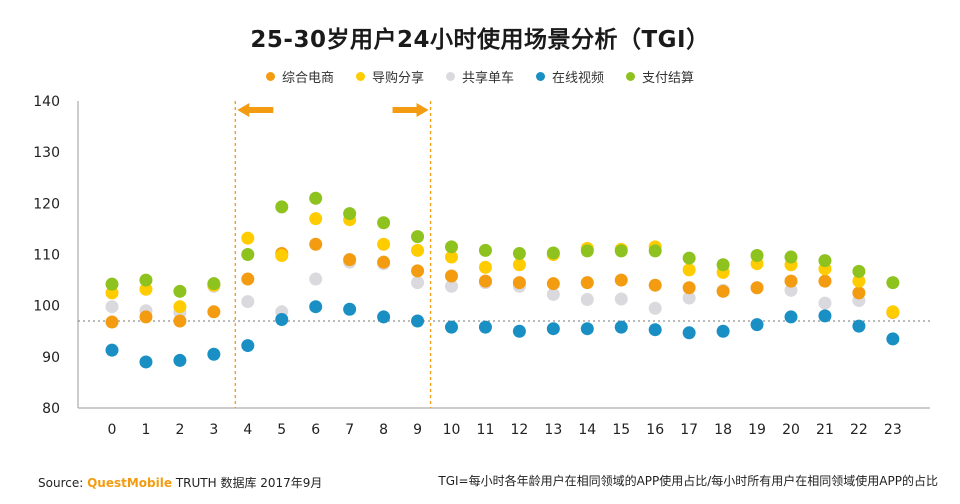 The width and height of the screenshot is (960, 504). Describe the element at coordinates (282, 256) in the screenshot. I see `data-point-s1-x5` at that location.